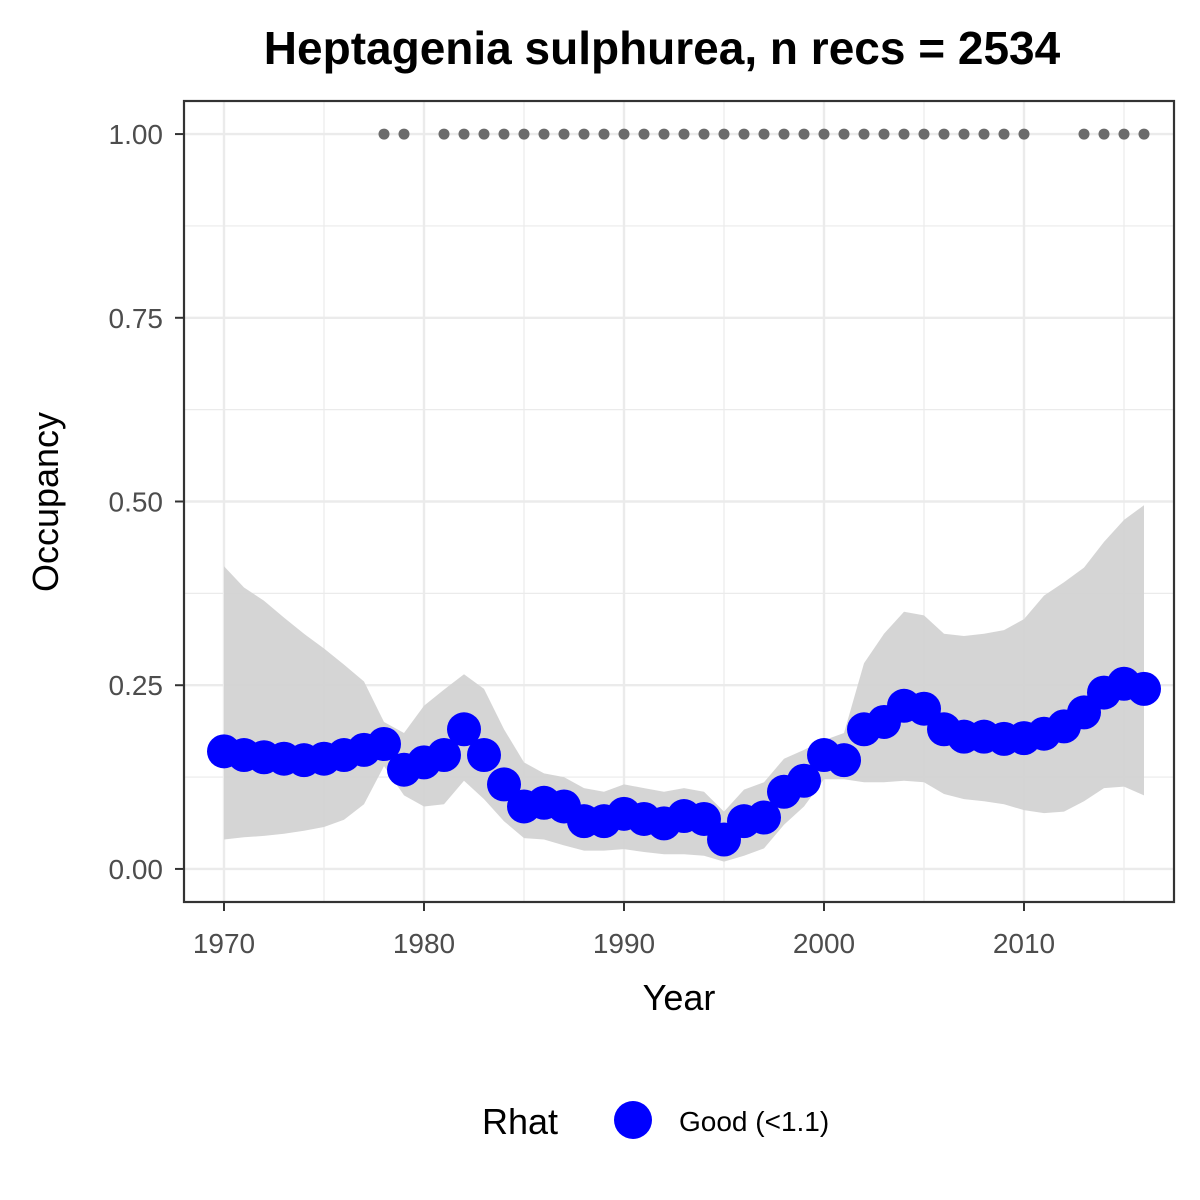 The height and width of the screenshot is (1200, 1200). What do you see at coordinates (136, 869) in the screenshot?
I see `y-tick-label: 0.00` at bounding box center [136, 869].